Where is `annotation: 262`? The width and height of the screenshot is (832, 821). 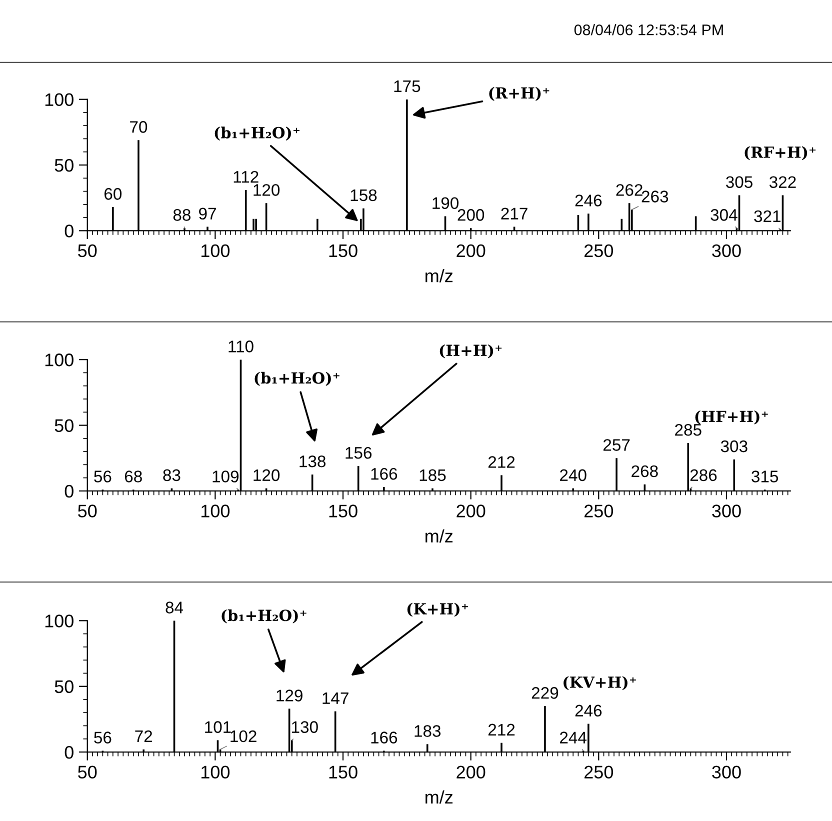 annotation: 262 is located at coordinates (629, 190).